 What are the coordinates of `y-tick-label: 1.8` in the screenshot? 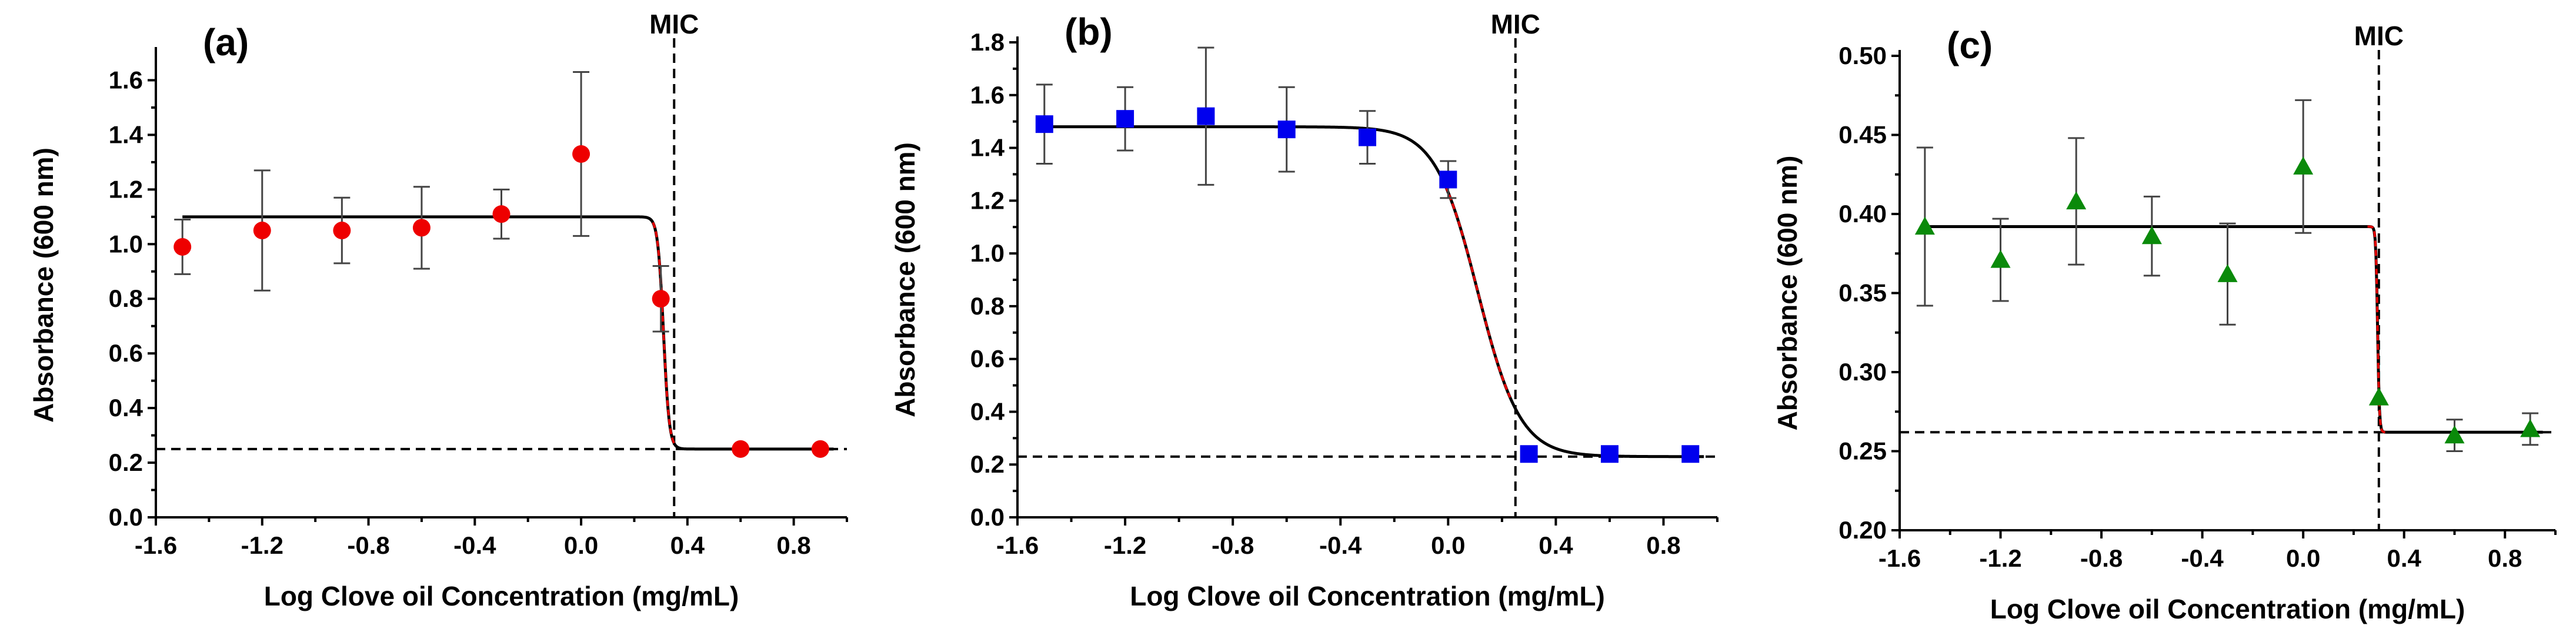 It's located at (987, 42).